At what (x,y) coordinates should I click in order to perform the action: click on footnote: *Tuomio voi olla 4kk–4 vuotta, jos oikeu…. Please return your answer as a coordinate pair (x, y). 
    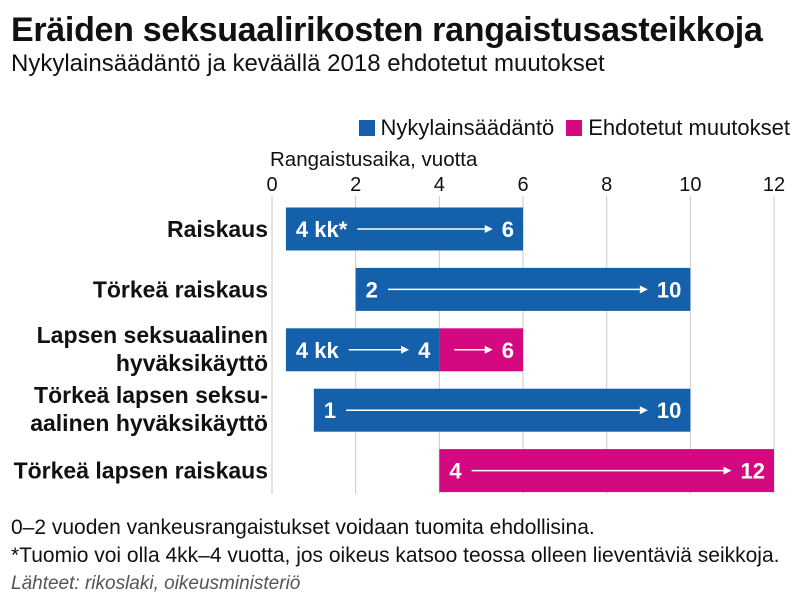
    Looking at the image, I should click on (395, 555).